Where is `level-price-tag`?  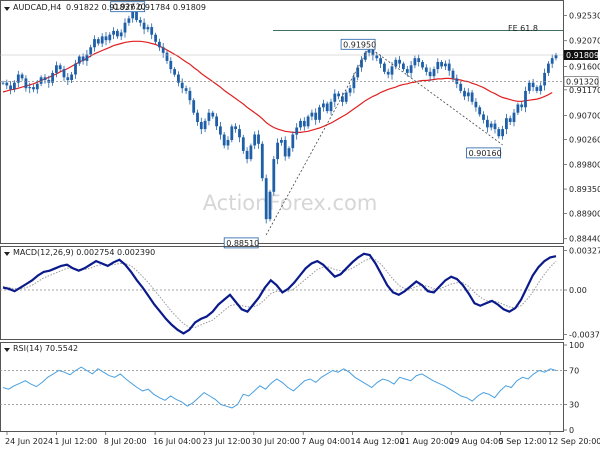
level-price-tag is located at coordinates (581, 81).